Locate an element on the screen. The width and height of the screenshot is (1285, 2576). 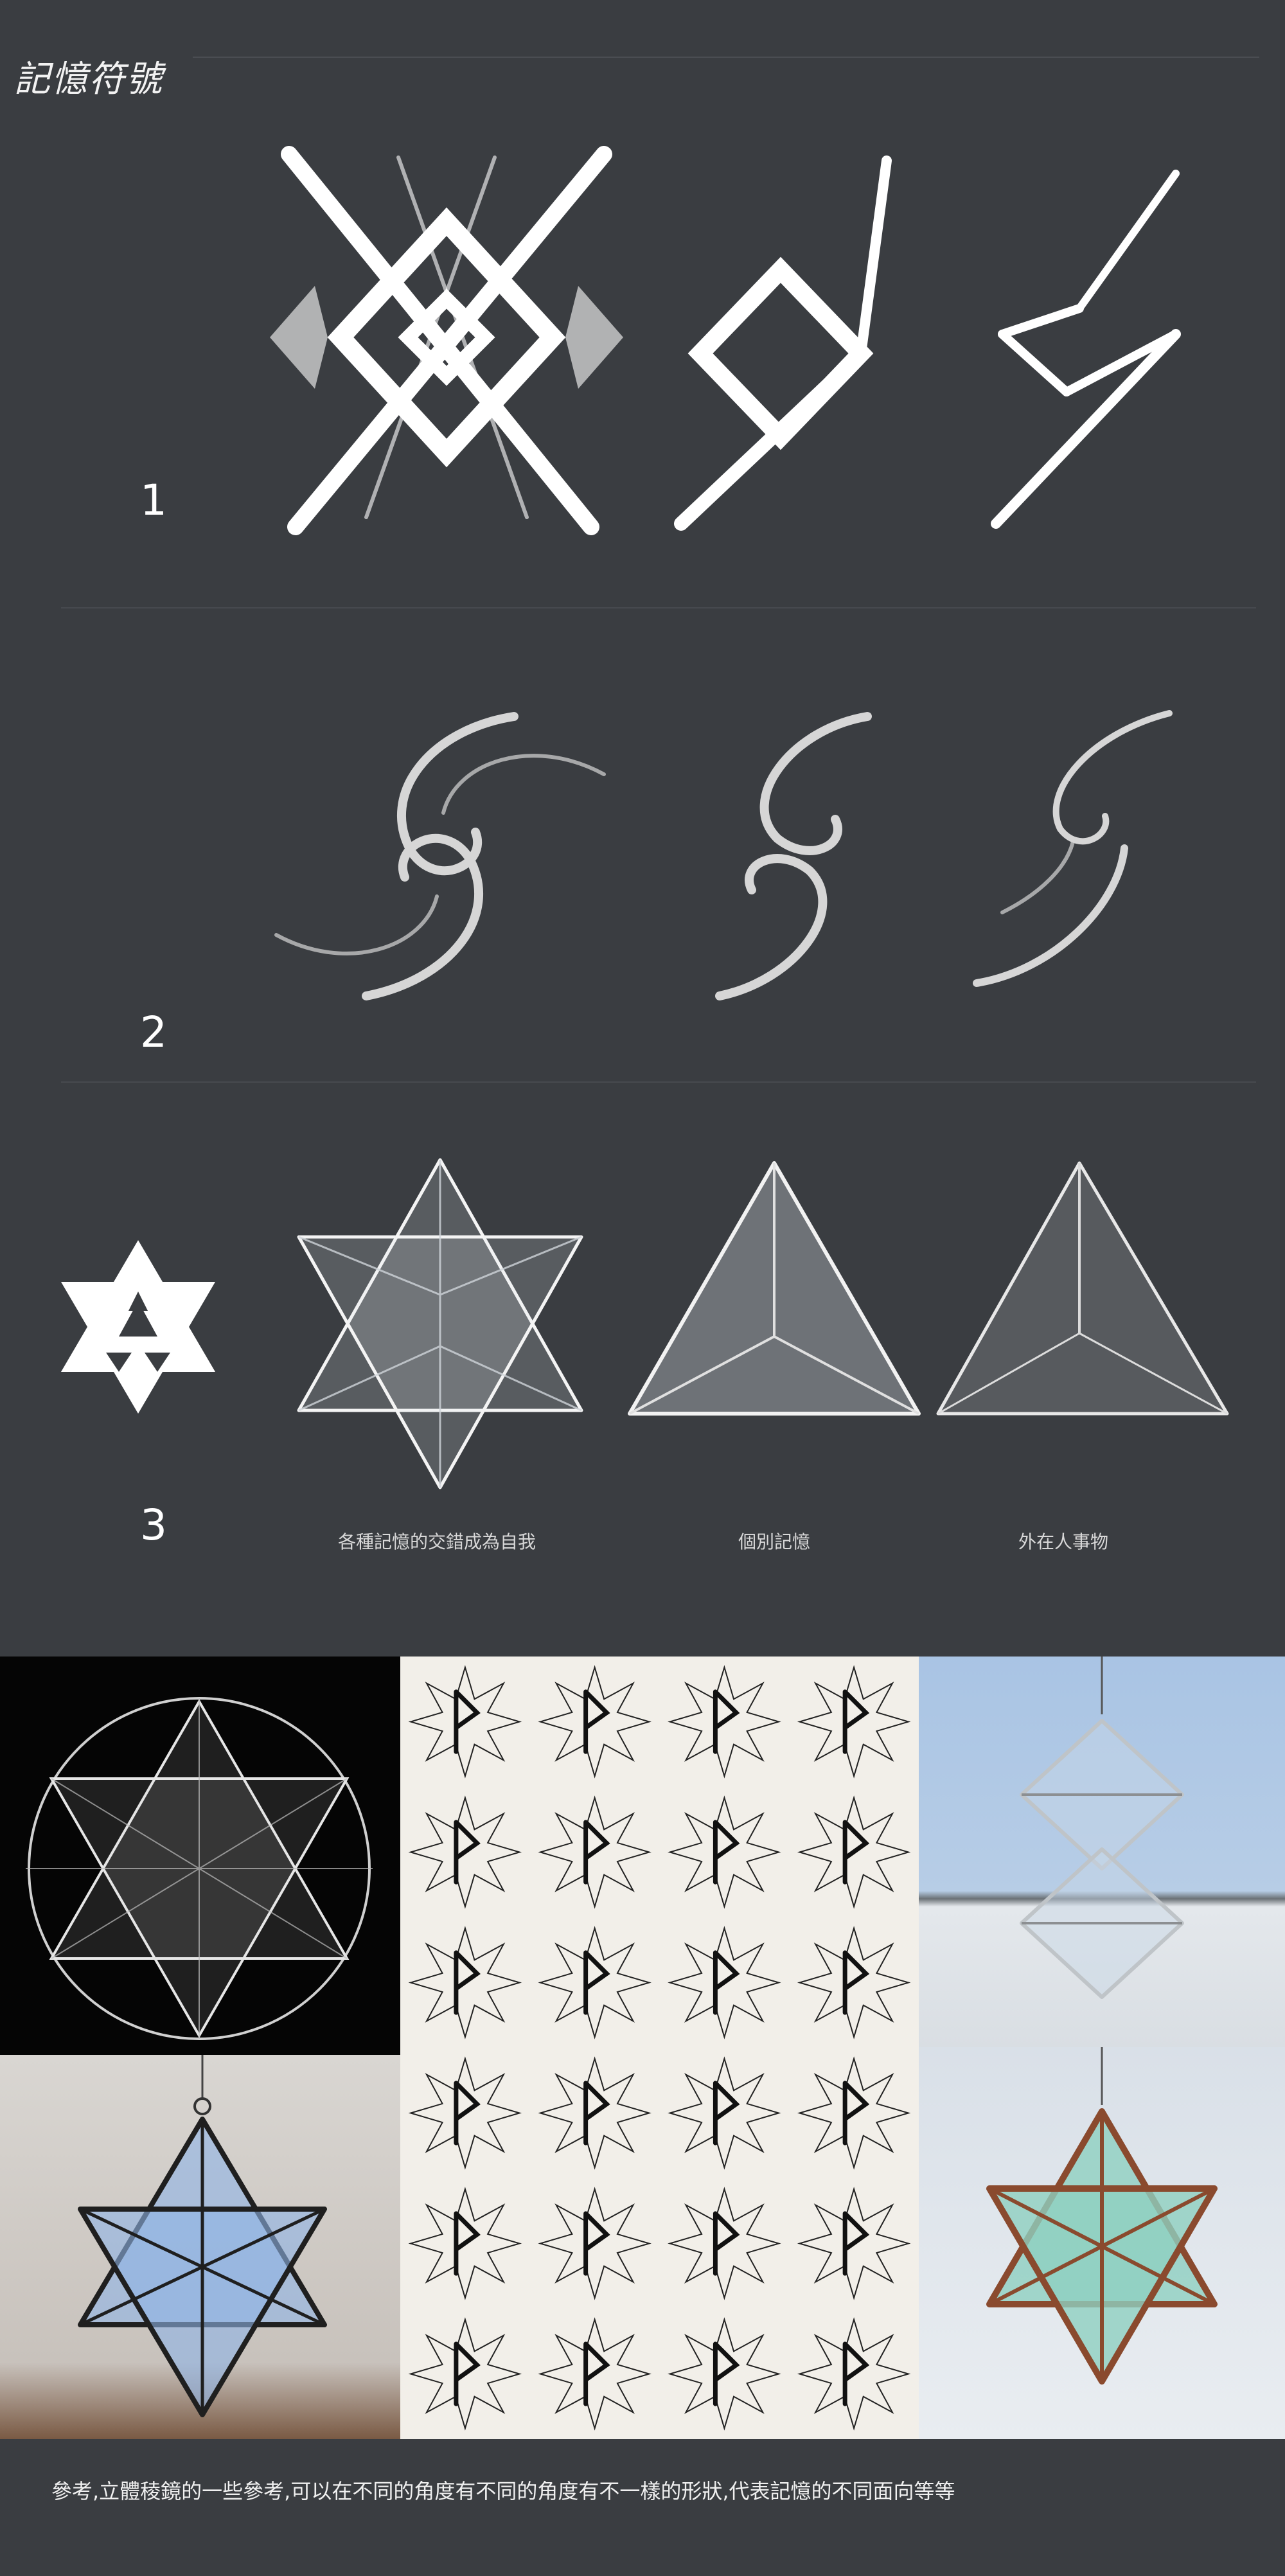
rune-symbol-lightning is located at coordinates (1086, 349).